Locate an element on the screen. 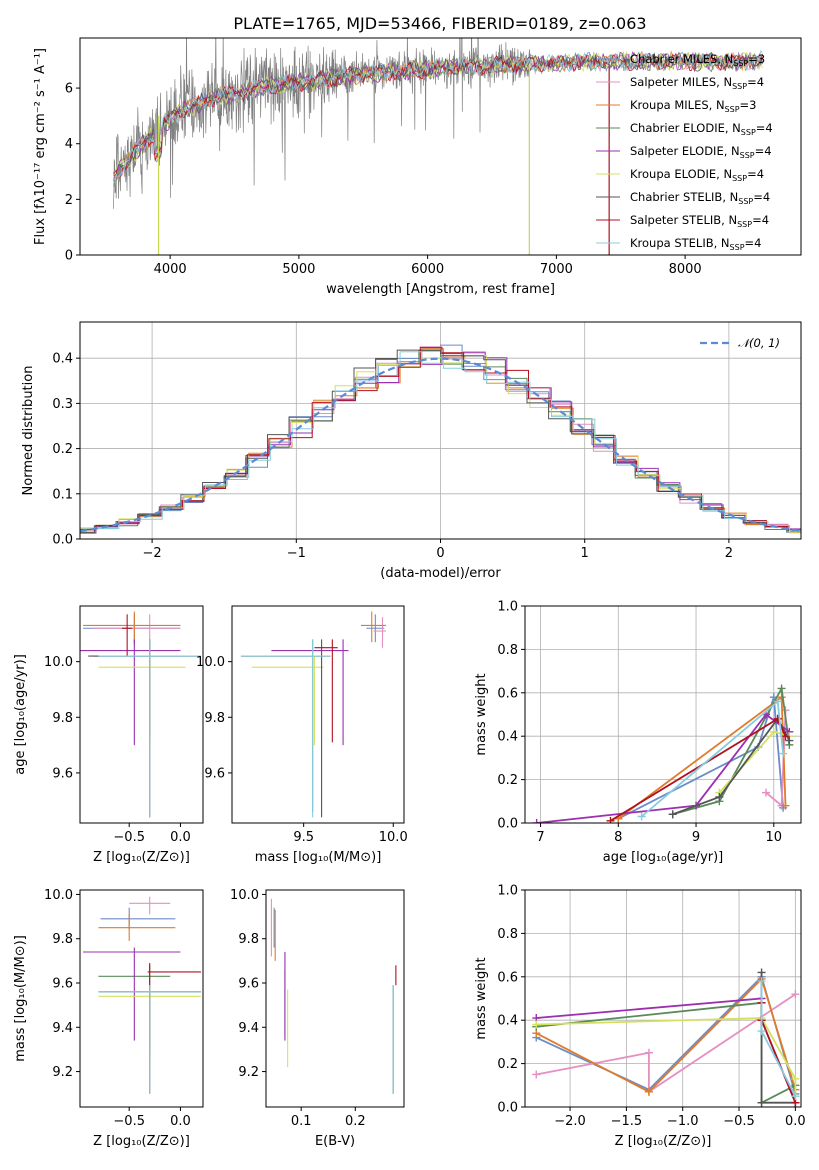  legend: 𝒩(0, 1) is located at coordinates (740, 343).